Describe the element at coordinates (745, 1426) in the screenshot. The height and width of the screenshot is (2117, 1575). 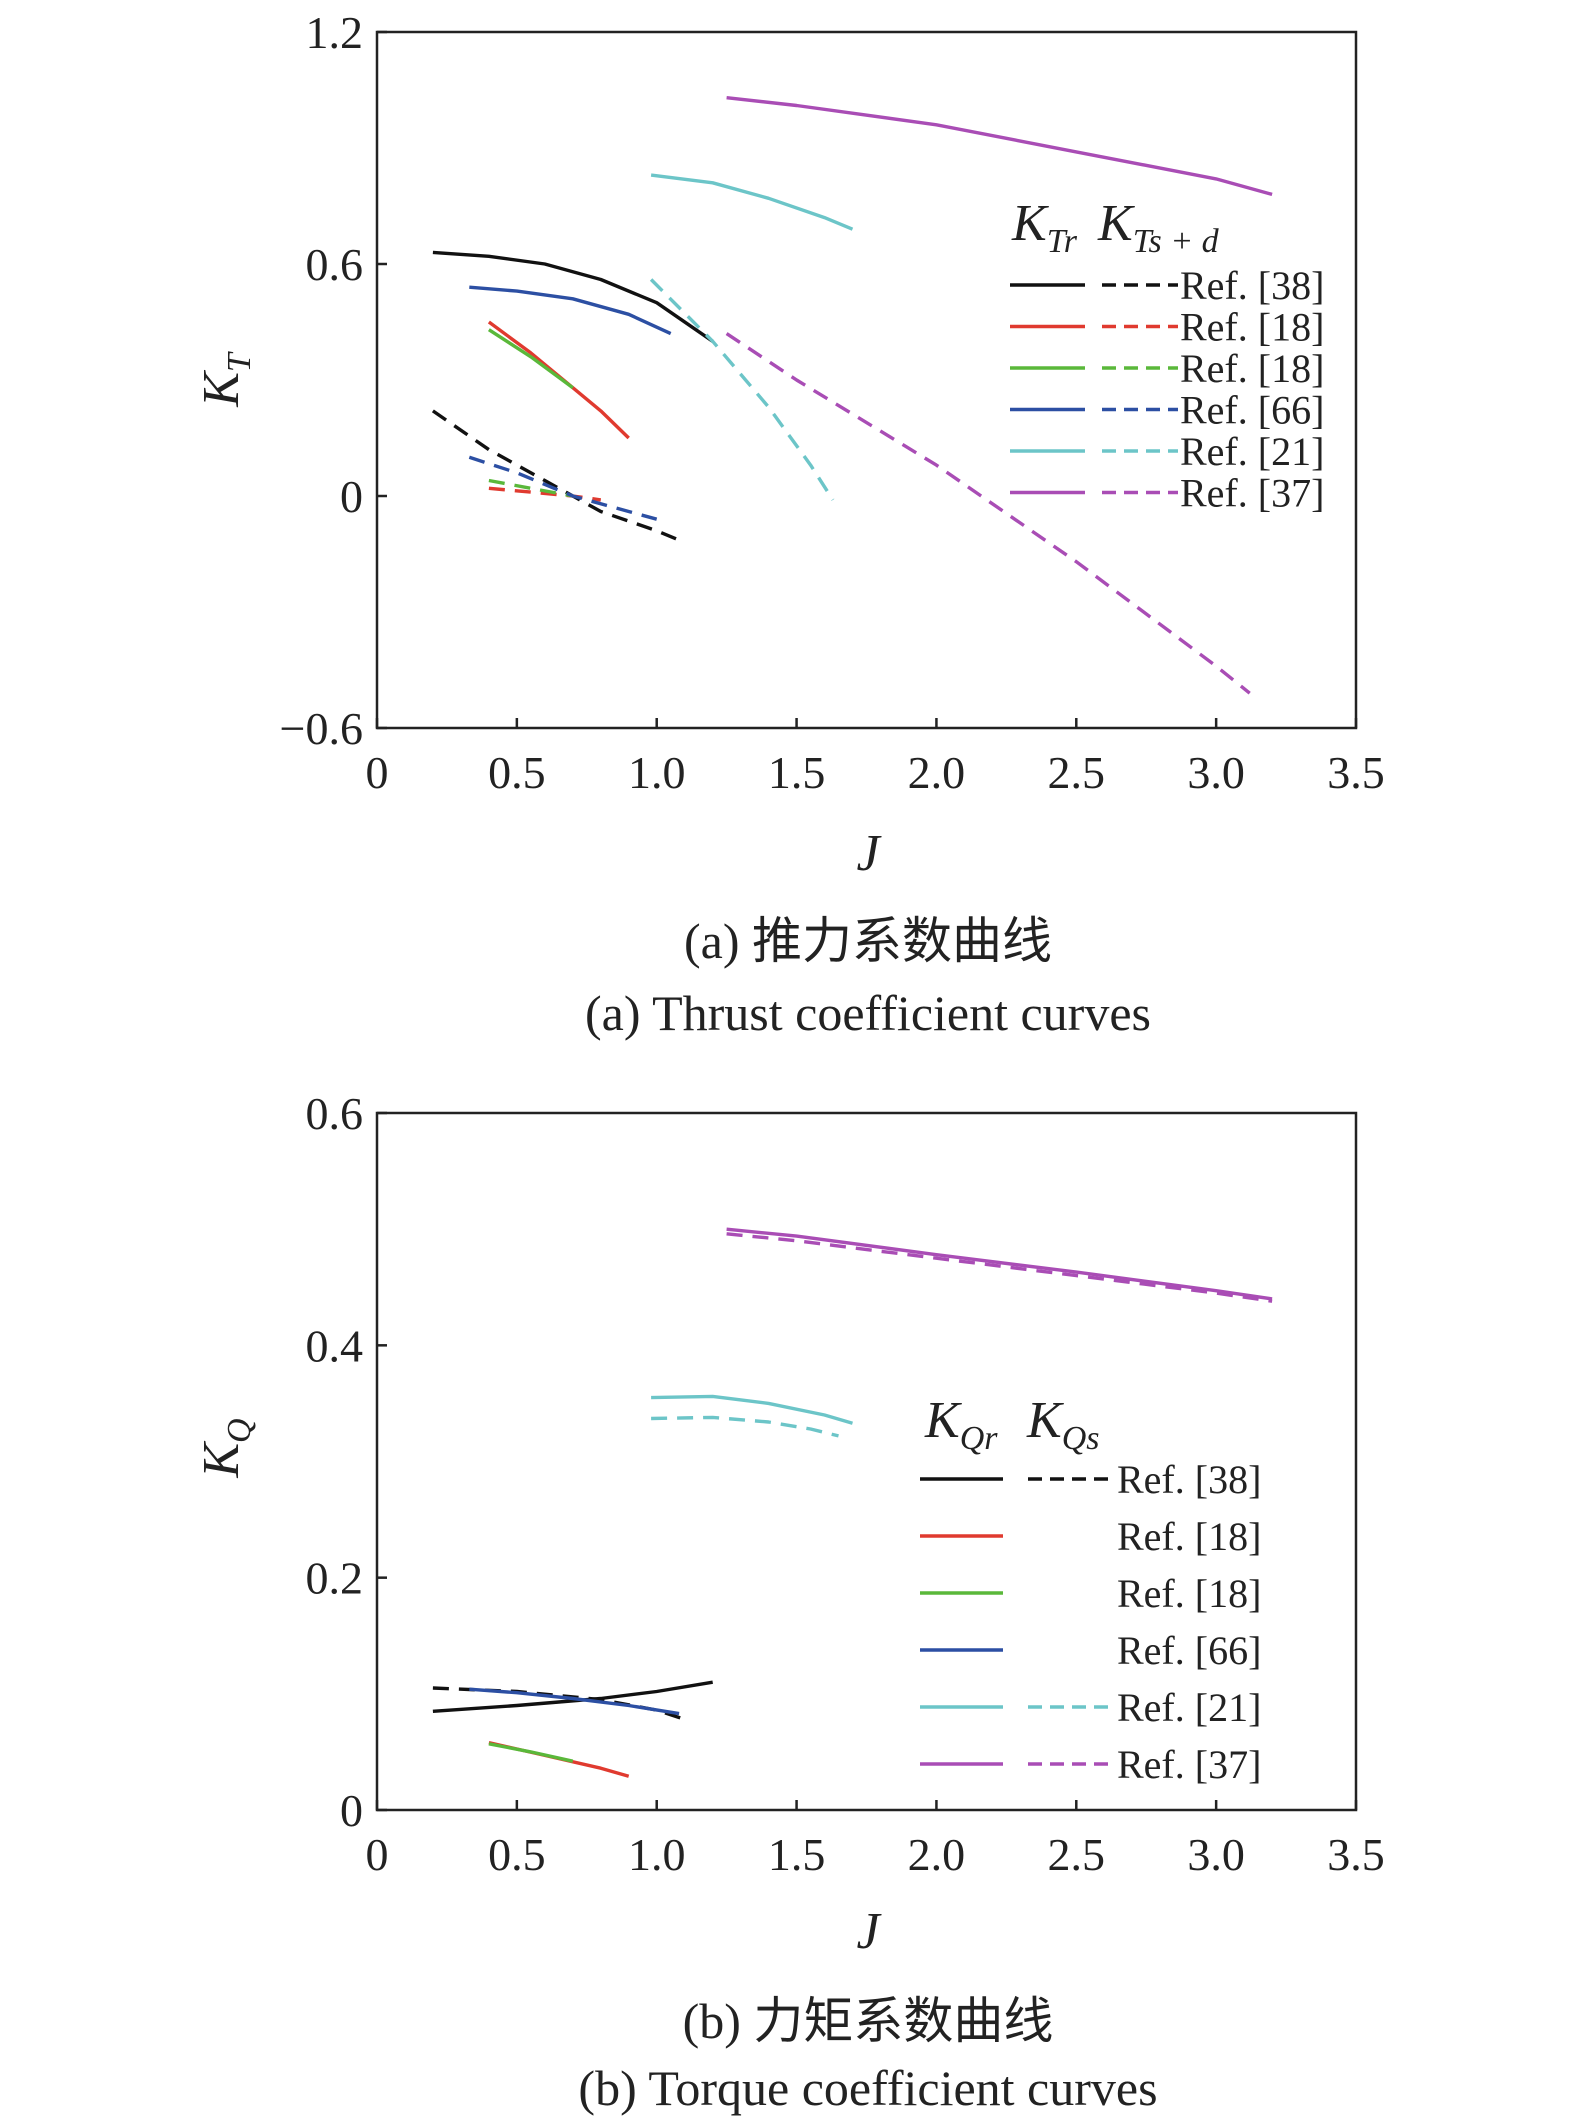
I see `torque-series-6-dashed-line` at that location.